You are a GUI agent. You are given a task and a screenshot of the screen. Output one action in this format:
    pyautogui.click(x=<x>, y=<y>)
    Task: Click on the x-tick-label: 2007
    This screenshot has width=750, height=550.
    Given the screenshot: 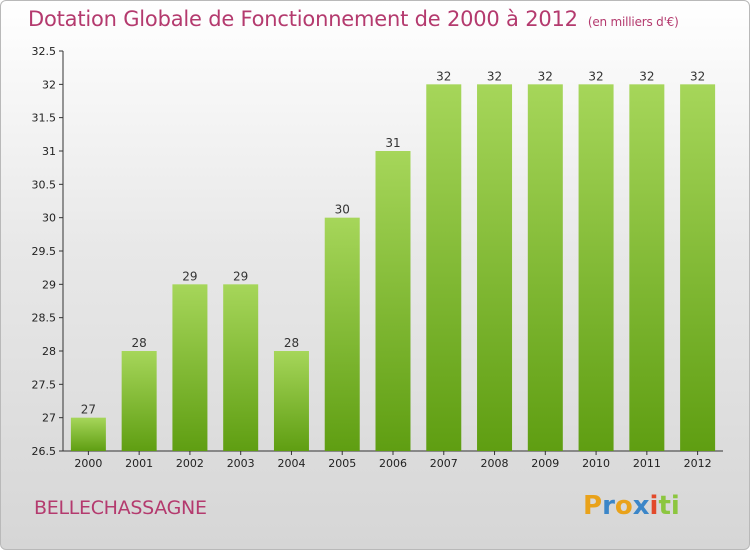 What is the action you would take?
    pyautogui.click(x=444, y=463)
    